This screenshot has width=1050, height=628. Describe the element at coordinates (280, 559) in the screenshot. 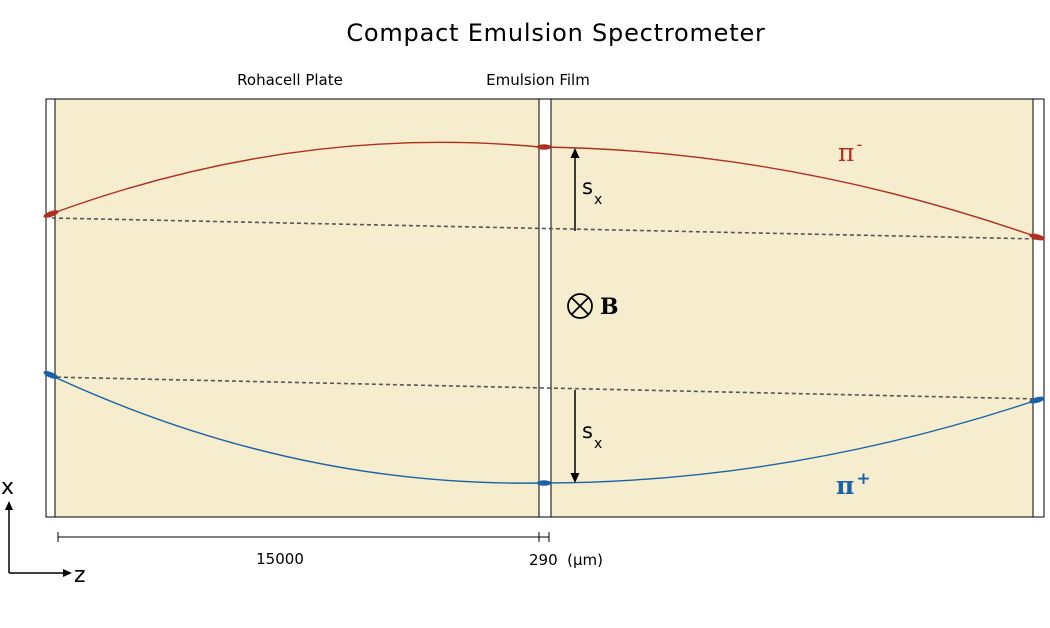

I see `dimension-rohacell-thickness: 15000` at that location.